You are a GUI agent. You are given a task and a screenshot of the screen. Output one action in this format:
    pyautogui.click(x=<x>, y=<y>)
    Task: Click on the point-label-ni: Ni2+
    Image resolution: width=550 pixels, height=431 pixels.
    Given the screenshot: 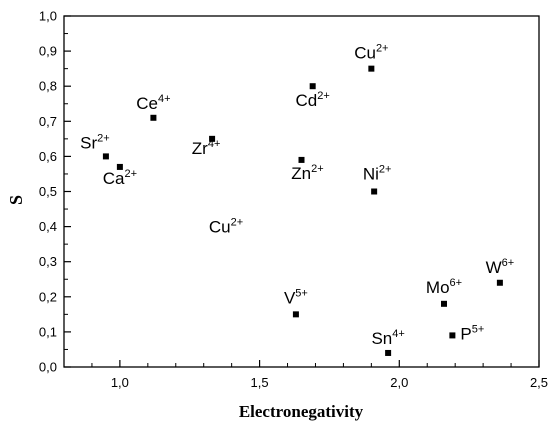 What is the action you would take?
    pyautogui.click(x=377, y=174)
    